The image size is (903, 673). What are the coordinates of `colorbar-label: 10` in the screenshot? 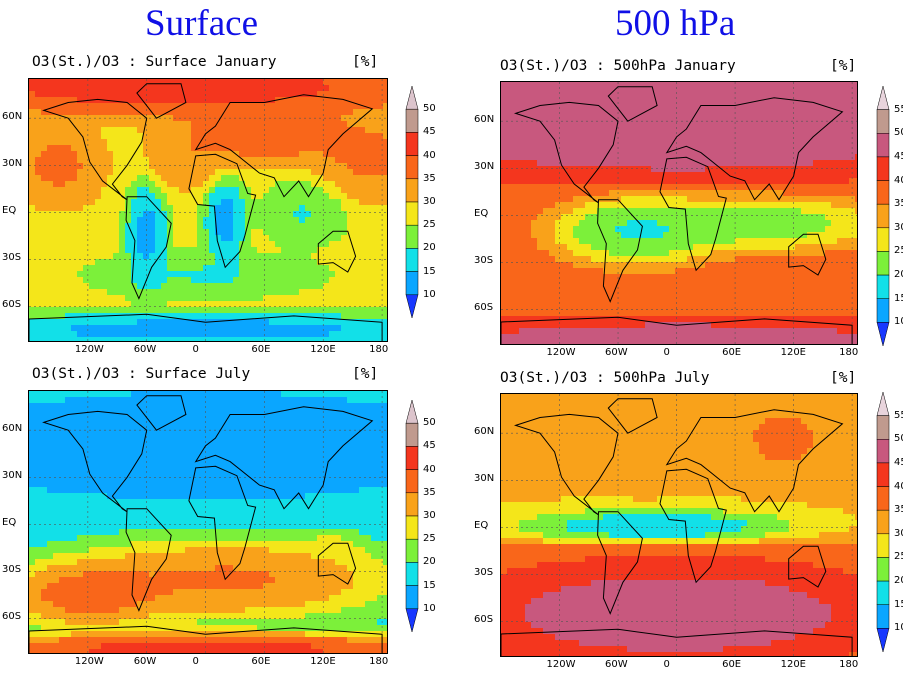 It's located at (429, 294).